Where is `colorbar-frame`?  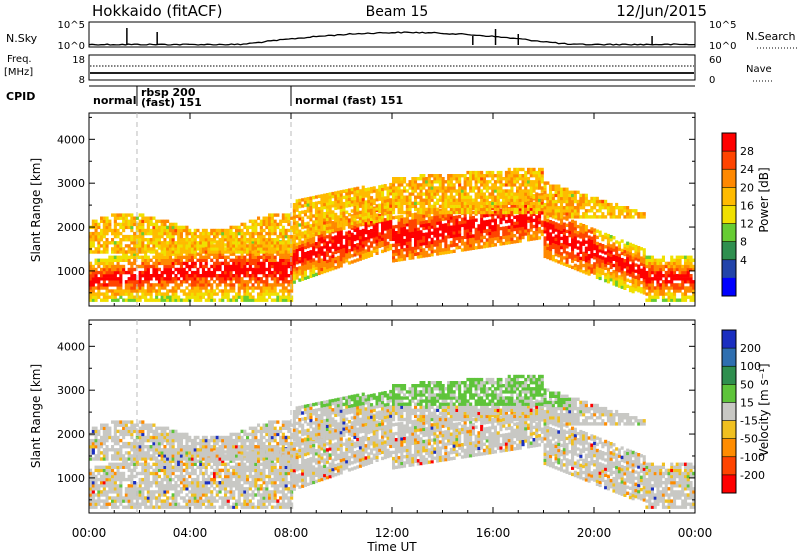
colorbar-frame is located at coordinates (729, 214).